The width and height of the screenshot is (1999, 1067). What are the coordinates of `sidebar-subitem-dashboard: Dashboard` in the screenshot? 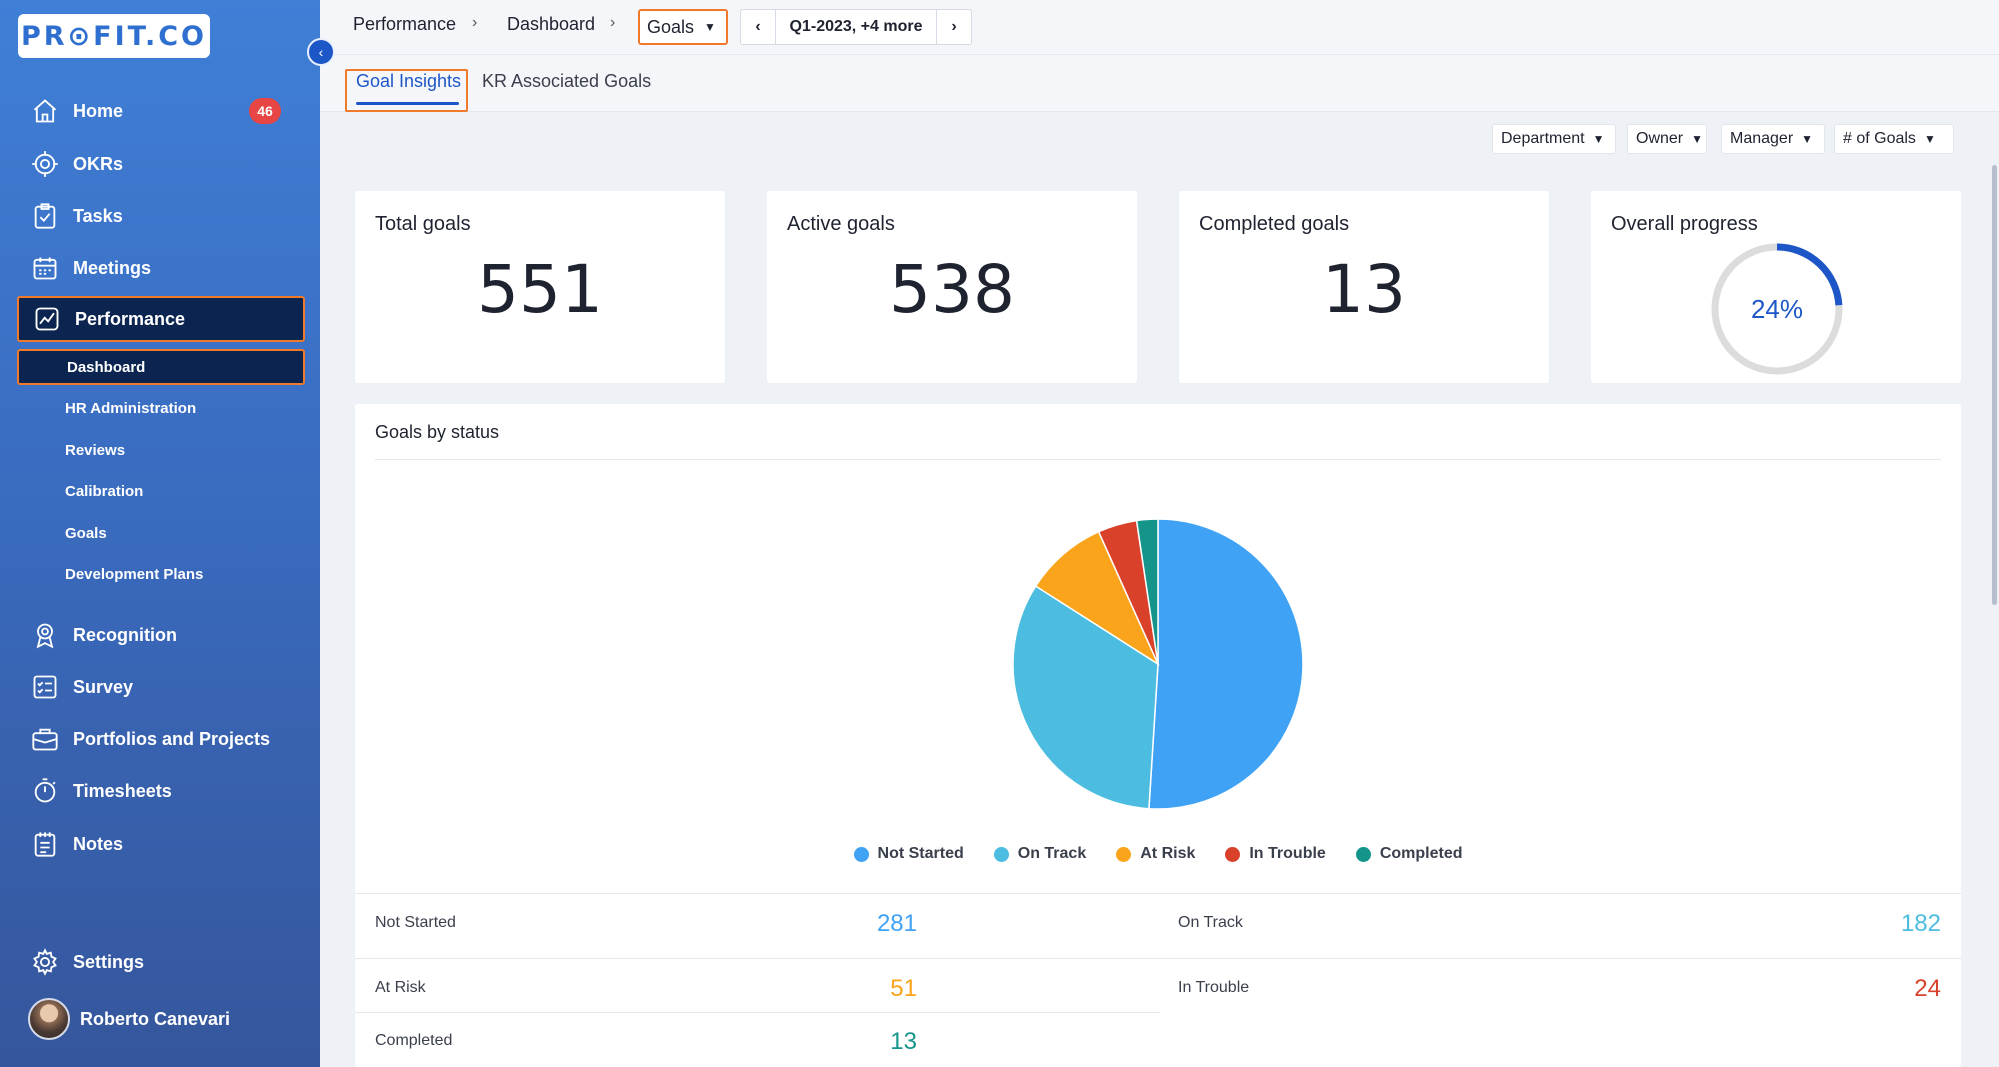 It's located at (161, 367).